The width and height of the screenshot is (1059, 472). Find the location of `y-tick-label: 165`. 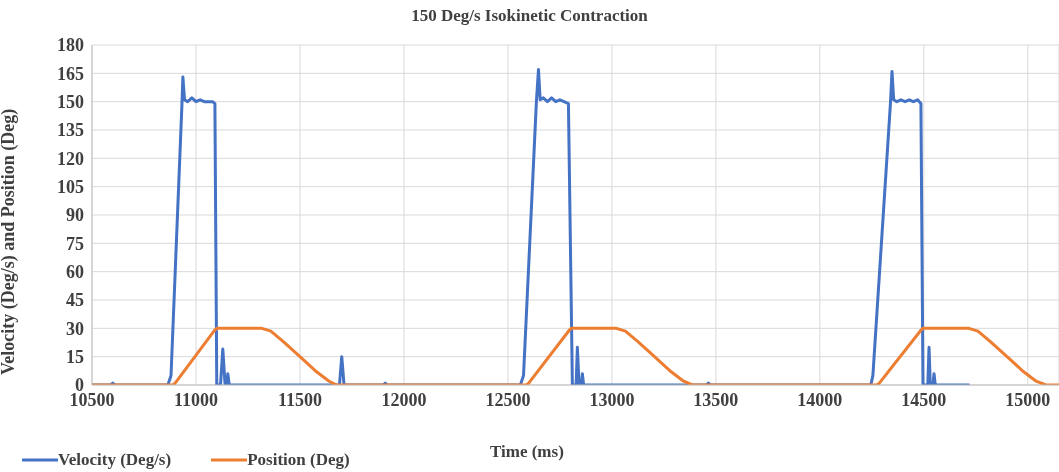

y-tick-label: 165 is located at coordinates (70, 73).